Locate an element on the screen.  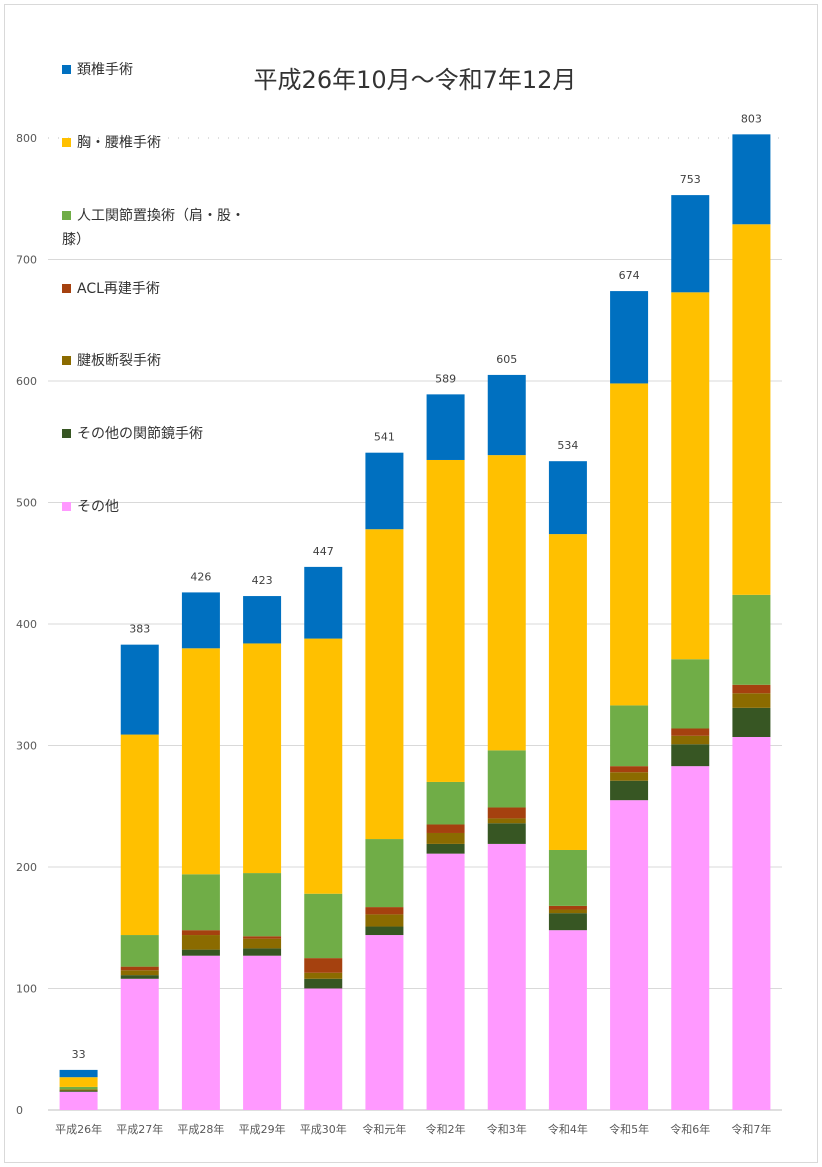
bar-total-label-3: 423 is located at coordinates (262, 580).